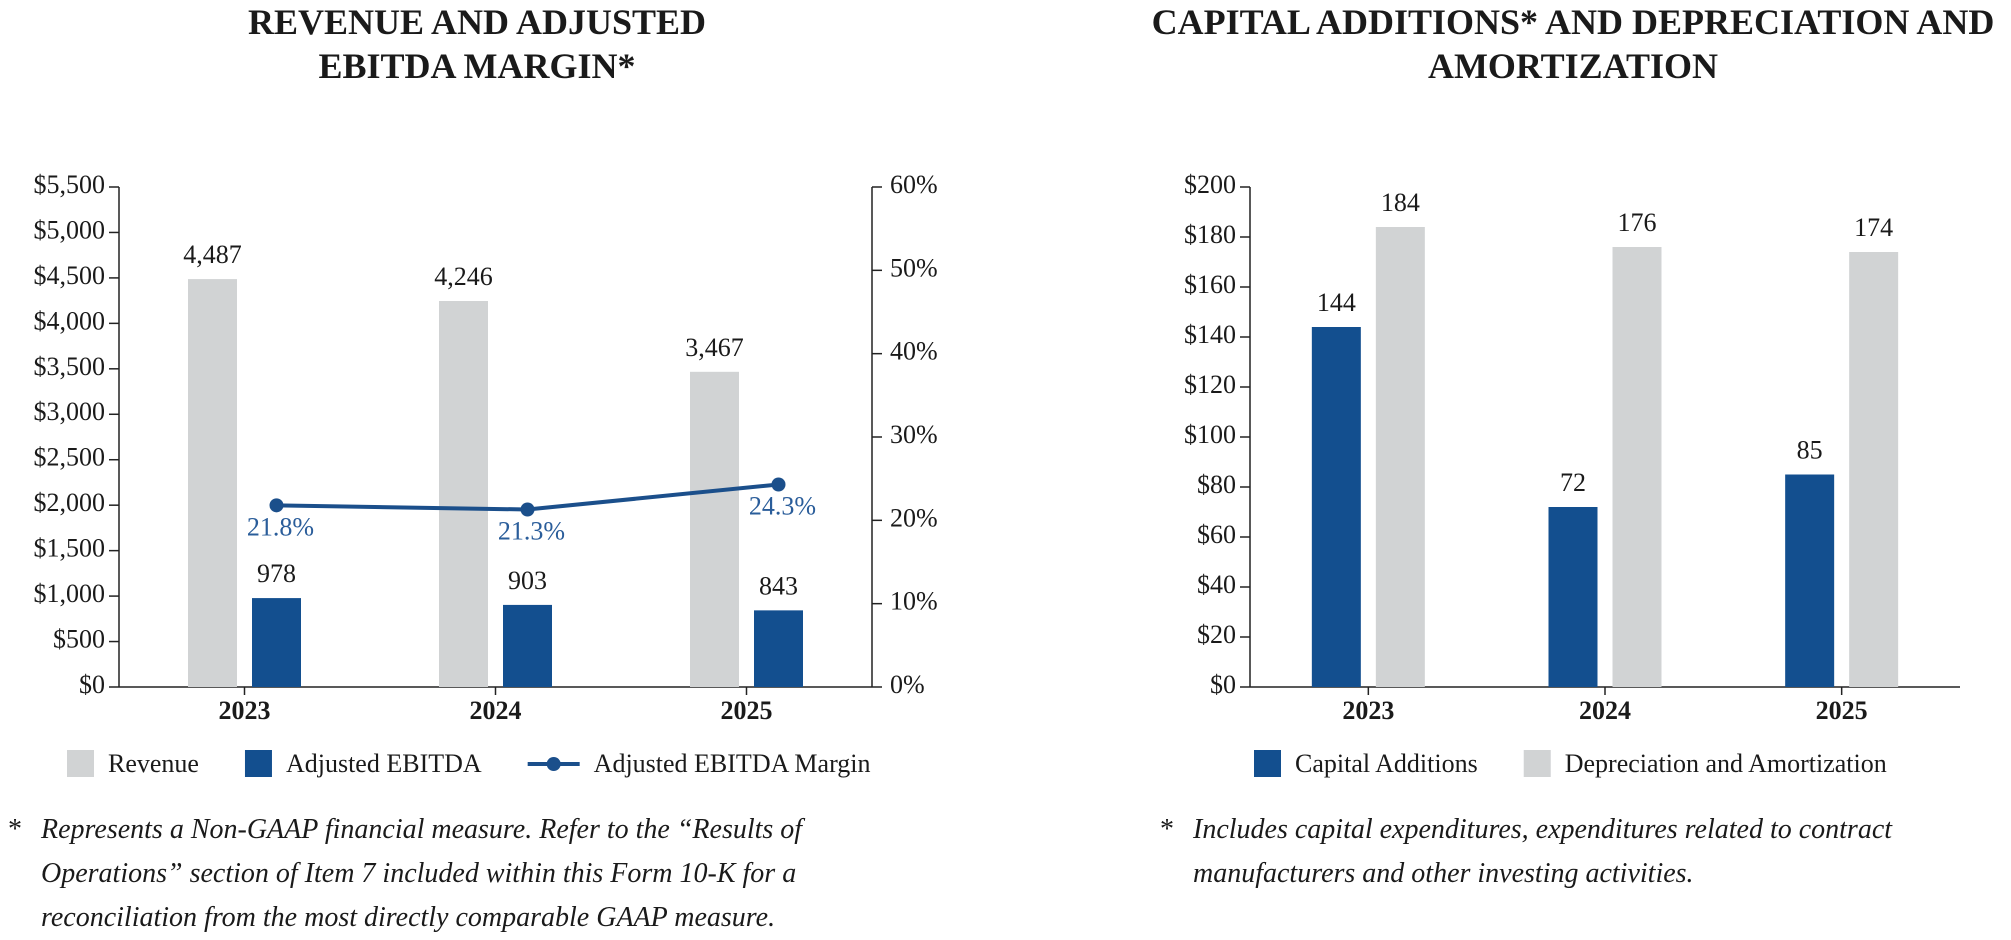  What do you see at coordinates (1216, 634) in the screenshot?
I see `y-tick-label: $20` at bounding box center [1216, 634].